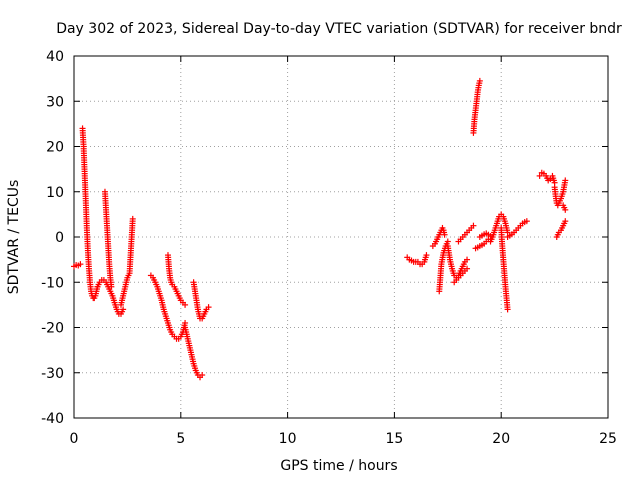  What do you see at coordinates (504, 268) in the screenshot?
I see `series-seg20` at bounding box center [504, 268].